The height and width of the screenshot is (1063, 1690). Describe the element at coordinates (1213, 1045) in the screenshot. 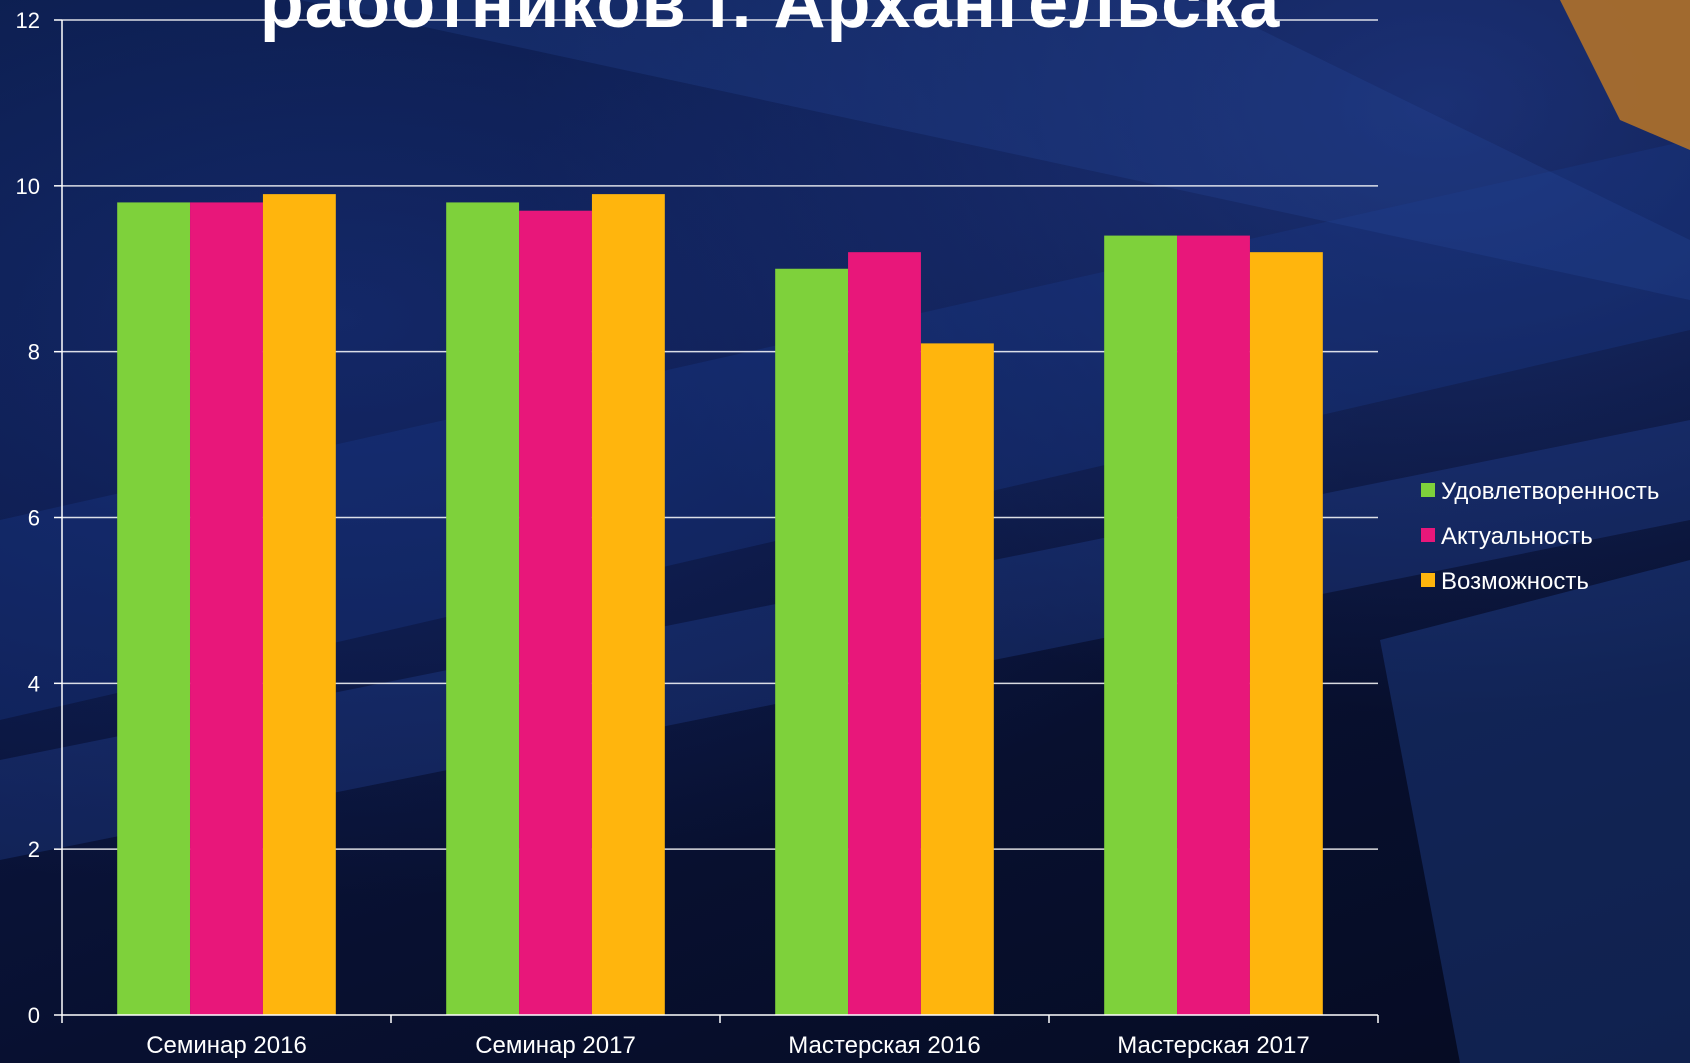

I see `x-tick-label: Мастерская 2017` at that location.